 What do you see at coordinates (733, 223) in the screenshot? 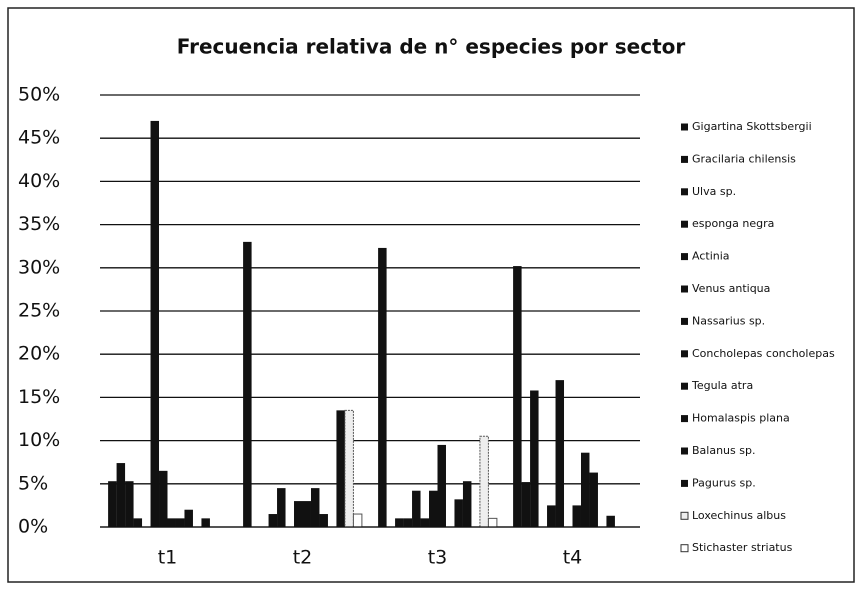
I see `legend-label: esponga negra` at bounding box center [733, 223].